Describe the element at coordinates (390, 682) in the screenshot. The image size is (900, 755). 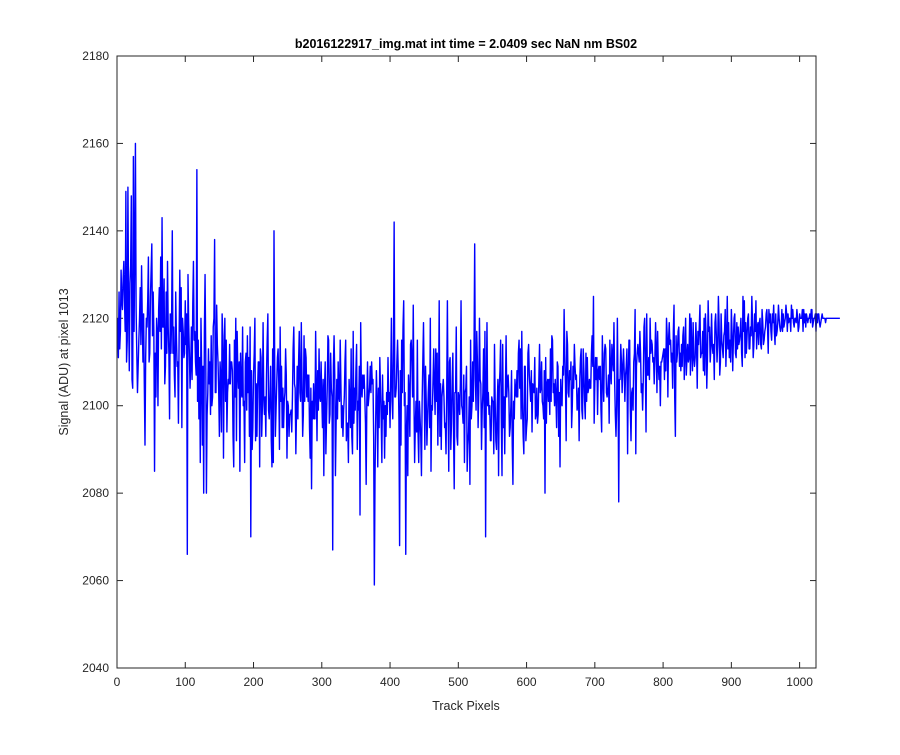
I see `x-tick-label: 400` at that location.